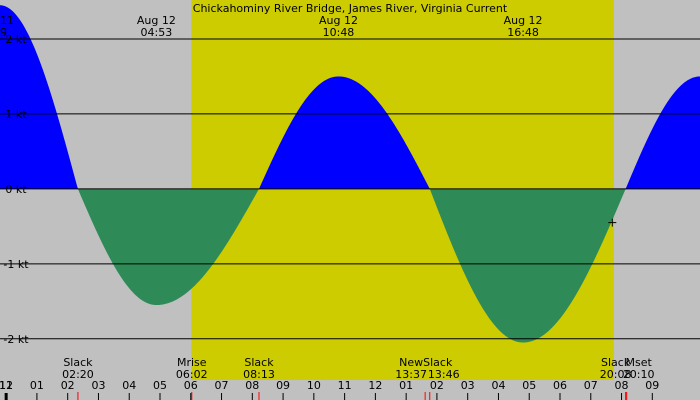 The image size is (700, 400). I want to click on event-time: 08:13, so click(259, 374).